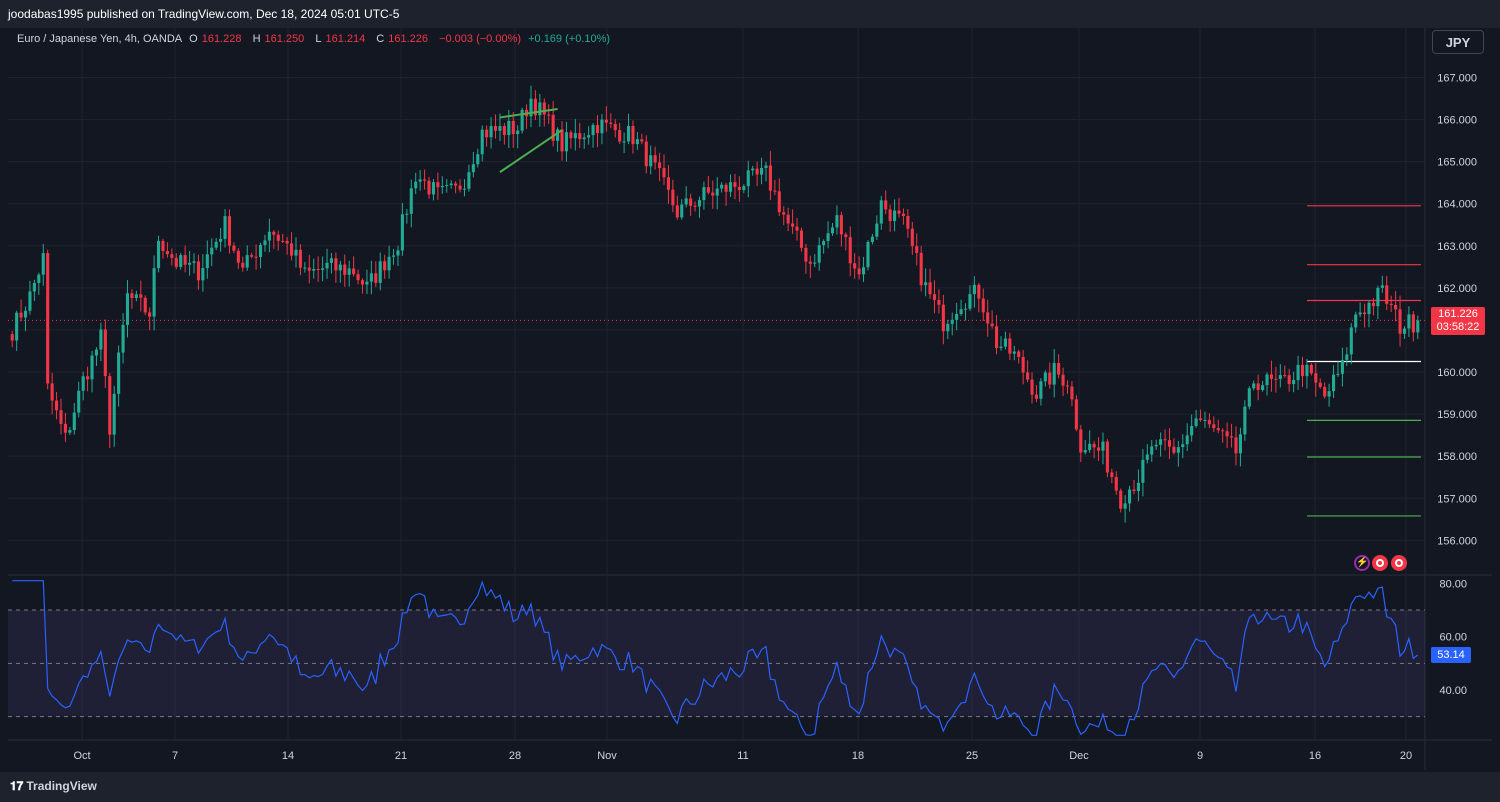 The image size is (1500, 802). I want to click on time-tick-label: 28, so click(515, 756).